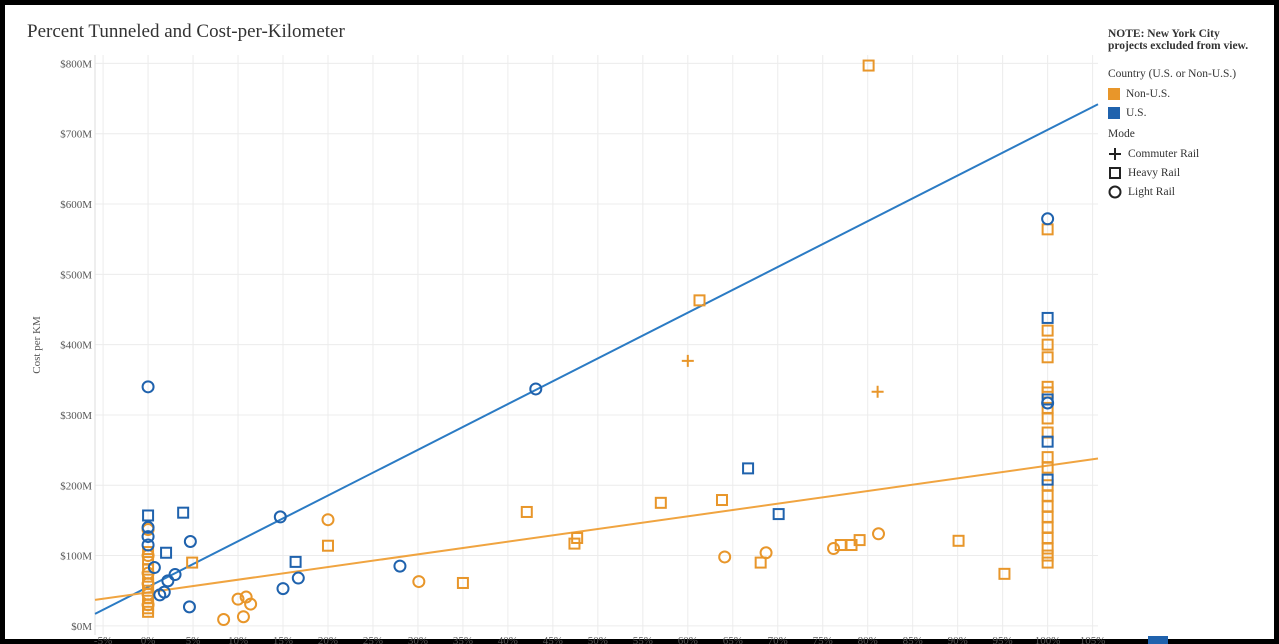  I want to click on x-tick-label: 90%, so click(958, 639).